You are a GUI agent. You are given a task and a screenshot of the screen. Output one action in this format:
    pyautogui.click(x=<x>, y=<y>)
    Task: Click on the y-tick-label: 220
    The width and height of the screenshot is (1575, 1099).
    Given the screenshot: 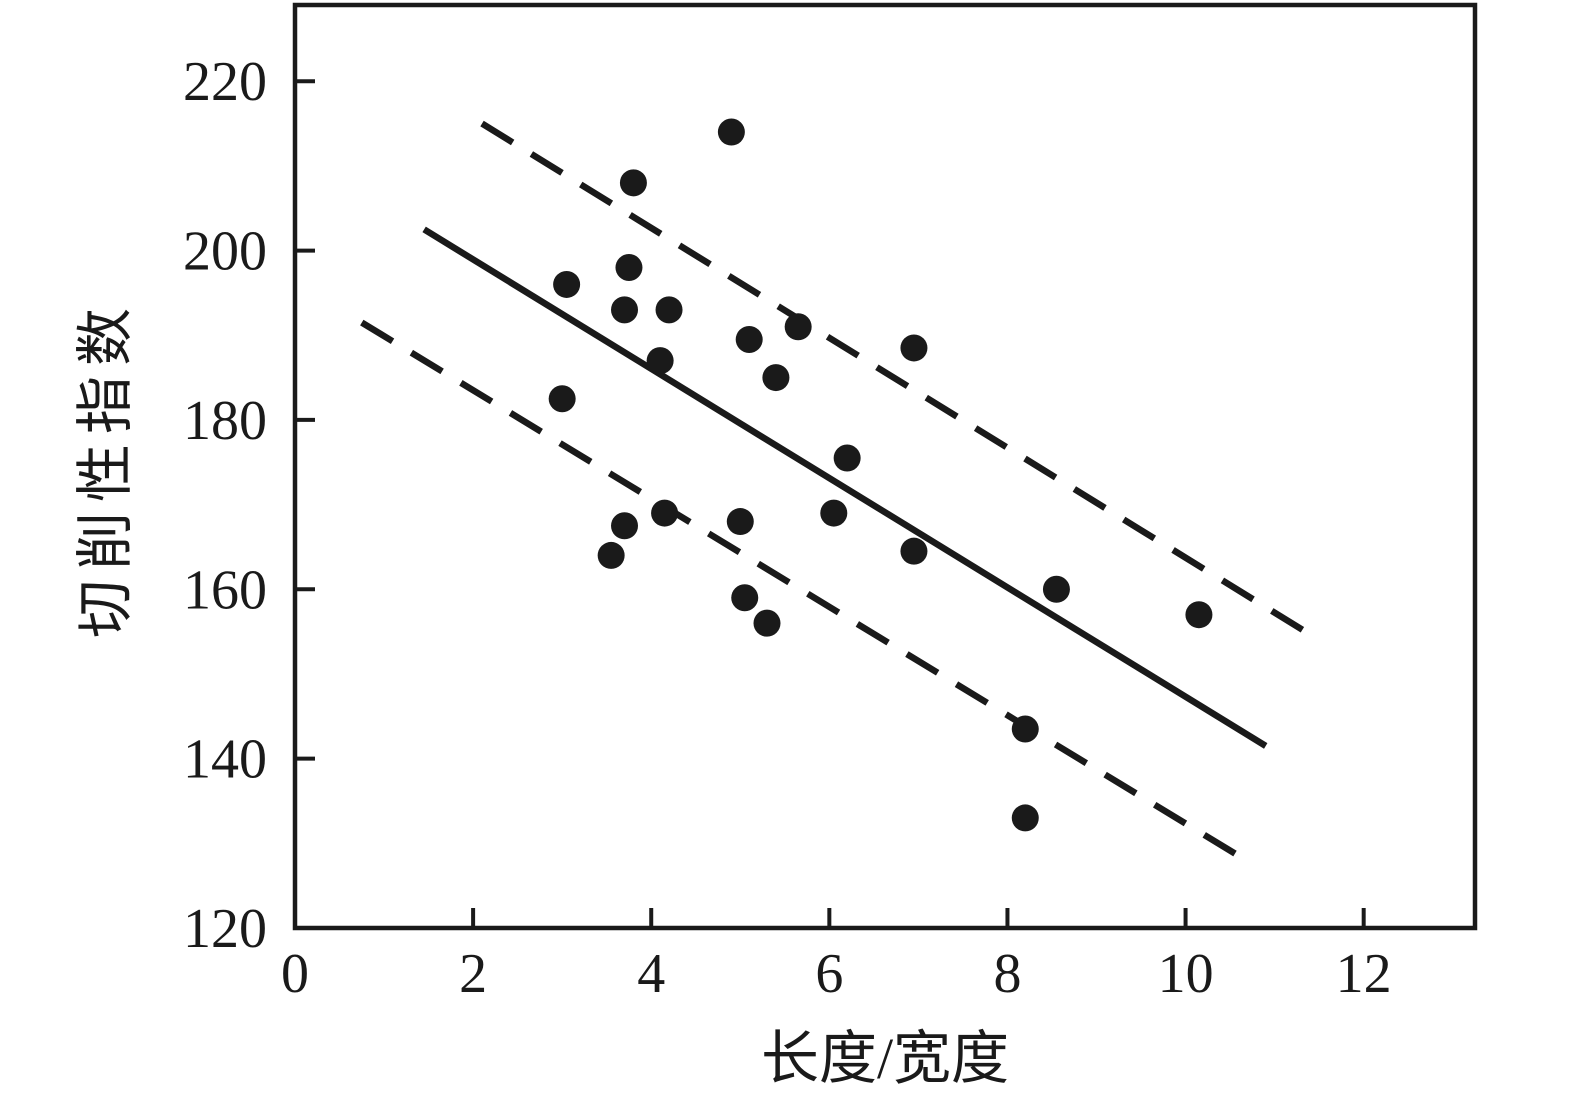 What is the action you would take?
    pyautogui.click(x=225, y=82)
    